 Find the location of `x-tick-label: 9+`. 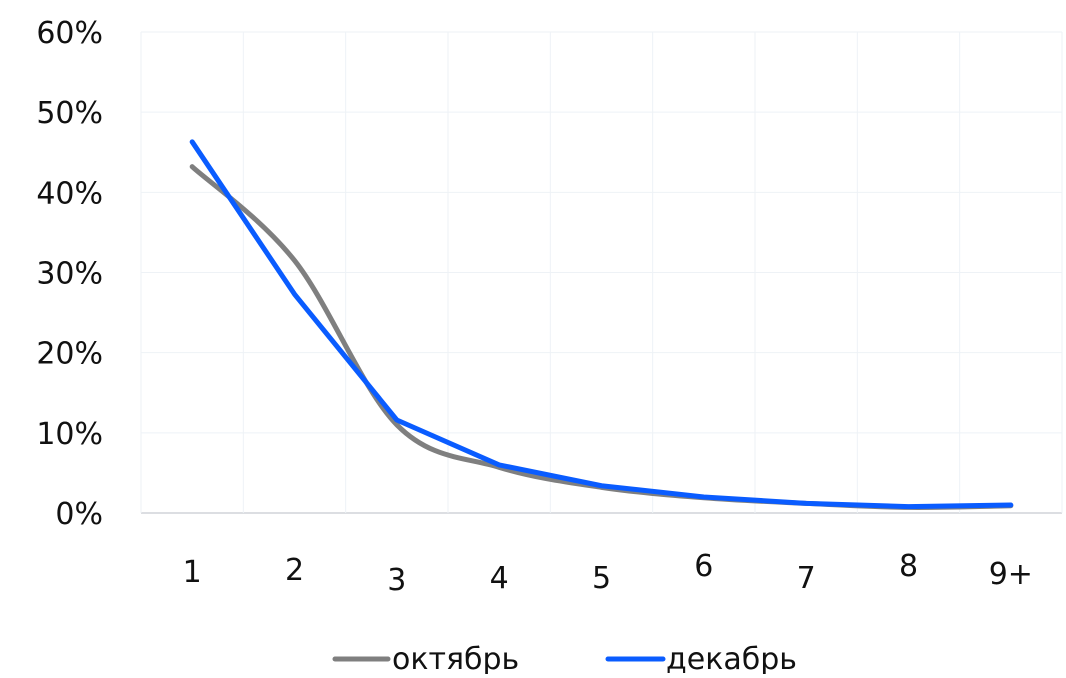

x-tick-label: 9+ is located at coordinates (1011, 574).